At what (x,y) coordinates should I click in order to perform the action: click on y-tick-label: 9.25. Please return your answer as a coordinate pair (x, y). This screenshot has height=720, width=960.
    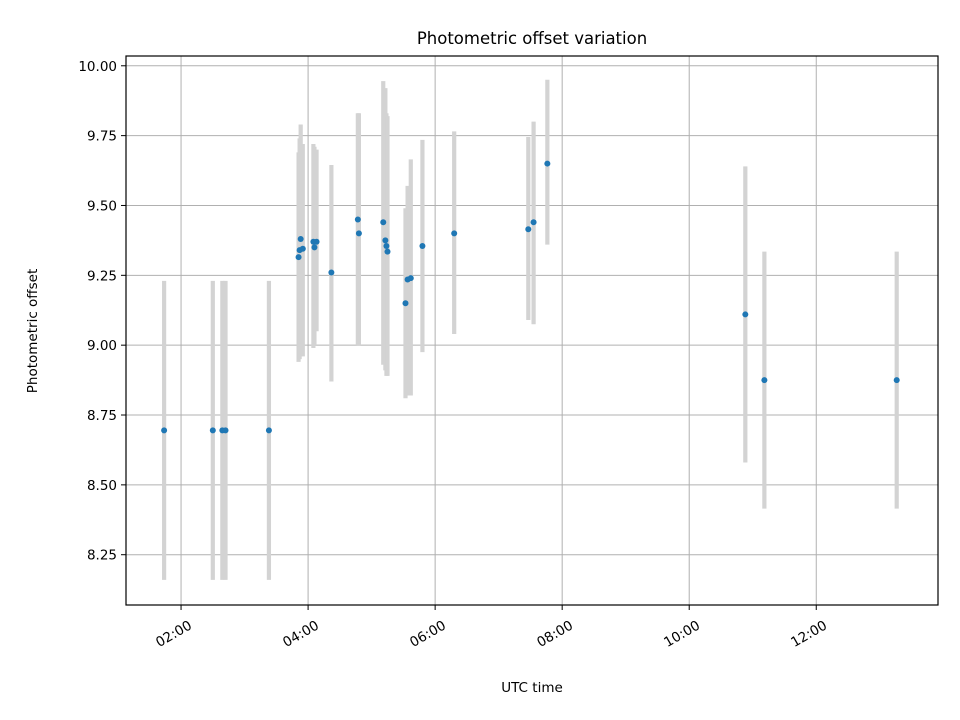
    Looking at the image, I should click on (102, 276).